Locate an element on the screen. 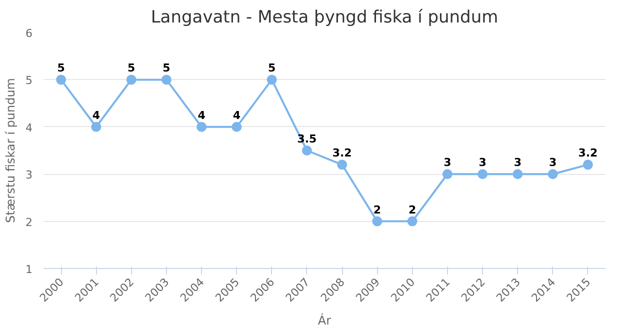 This screenshot has width=620, height=330. y-tick-label: 5 is located at coordinates (29, 81).